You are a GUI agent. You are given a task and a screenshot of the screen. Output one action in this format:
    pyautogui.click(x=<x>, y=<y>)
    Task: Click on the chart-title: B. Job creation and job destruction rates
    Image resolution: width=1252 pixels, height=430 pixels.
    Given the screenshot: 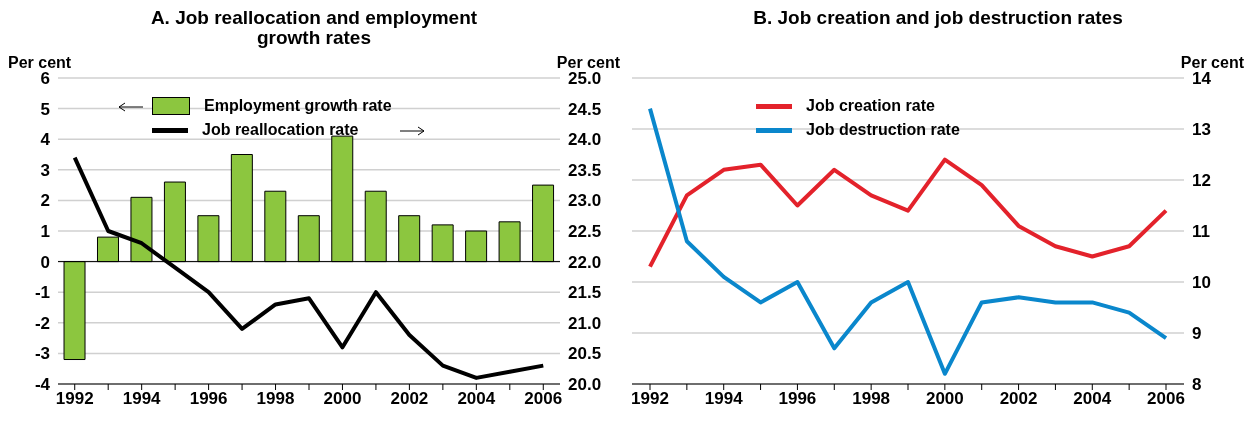 What is the action you would take?
    pyautogui.click(x=938, y=18)
    